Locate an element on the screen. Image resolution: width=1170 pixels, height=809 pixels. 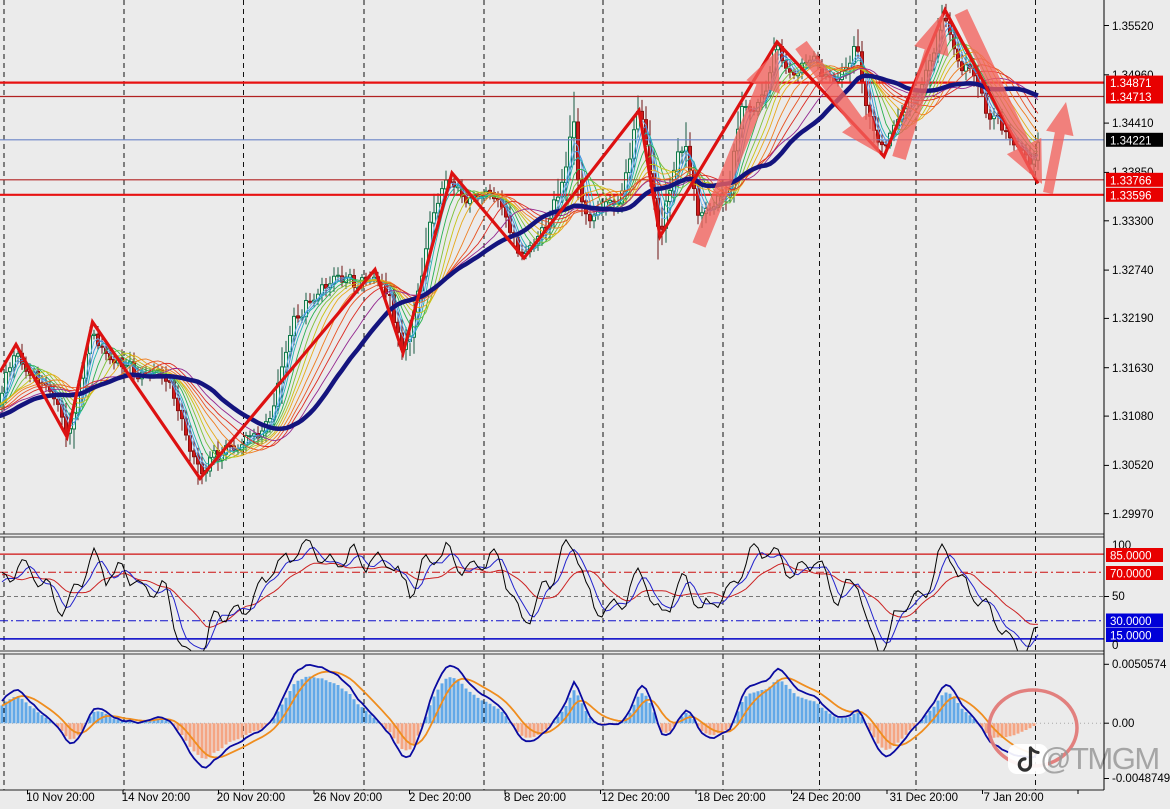
svg-text: 1.34871 is located at coordinates (1131, 84).